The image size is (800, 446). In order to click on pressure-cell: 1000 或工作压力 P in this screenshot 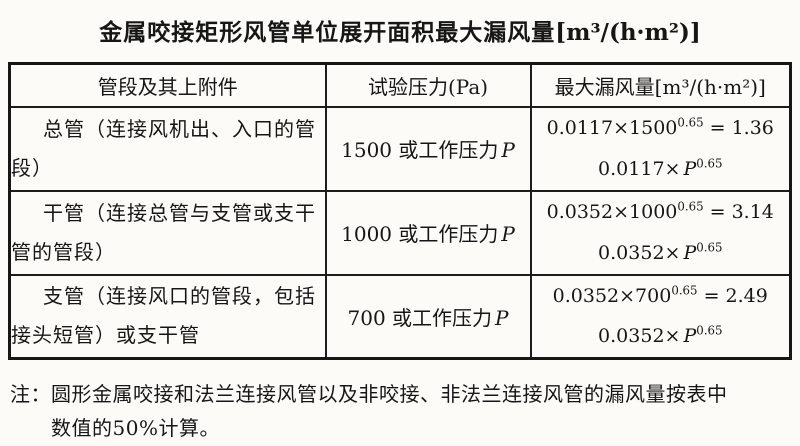, I will do `click(428, 232)`.